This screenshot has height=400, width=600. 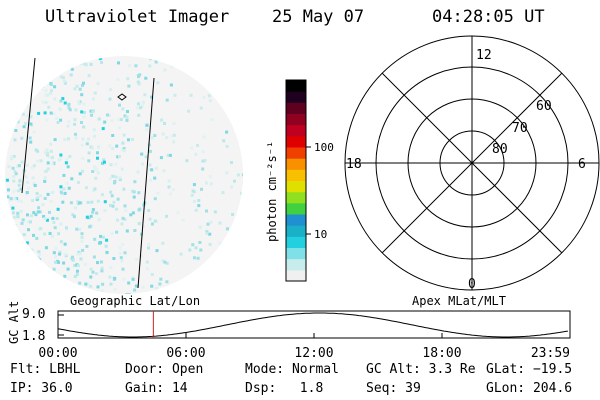 What do you see at coordinates (441, 353) in the screenshot?
I see `x-tick-label: 18:00` at bounding box center [441, 353].